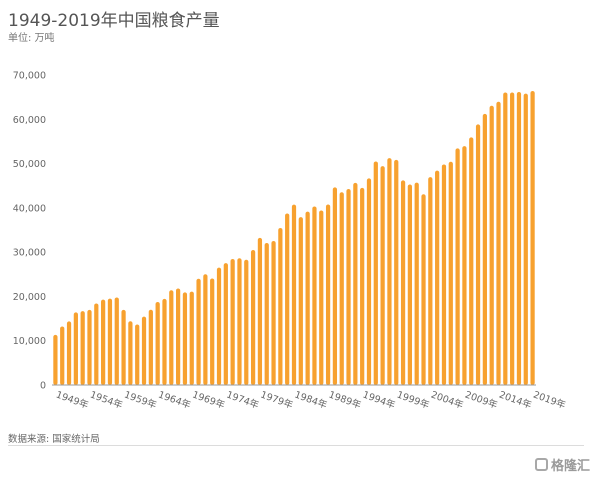 The width and height of the screenshot is (598, 484). I want to click on bar-2011, so click(478, 254).